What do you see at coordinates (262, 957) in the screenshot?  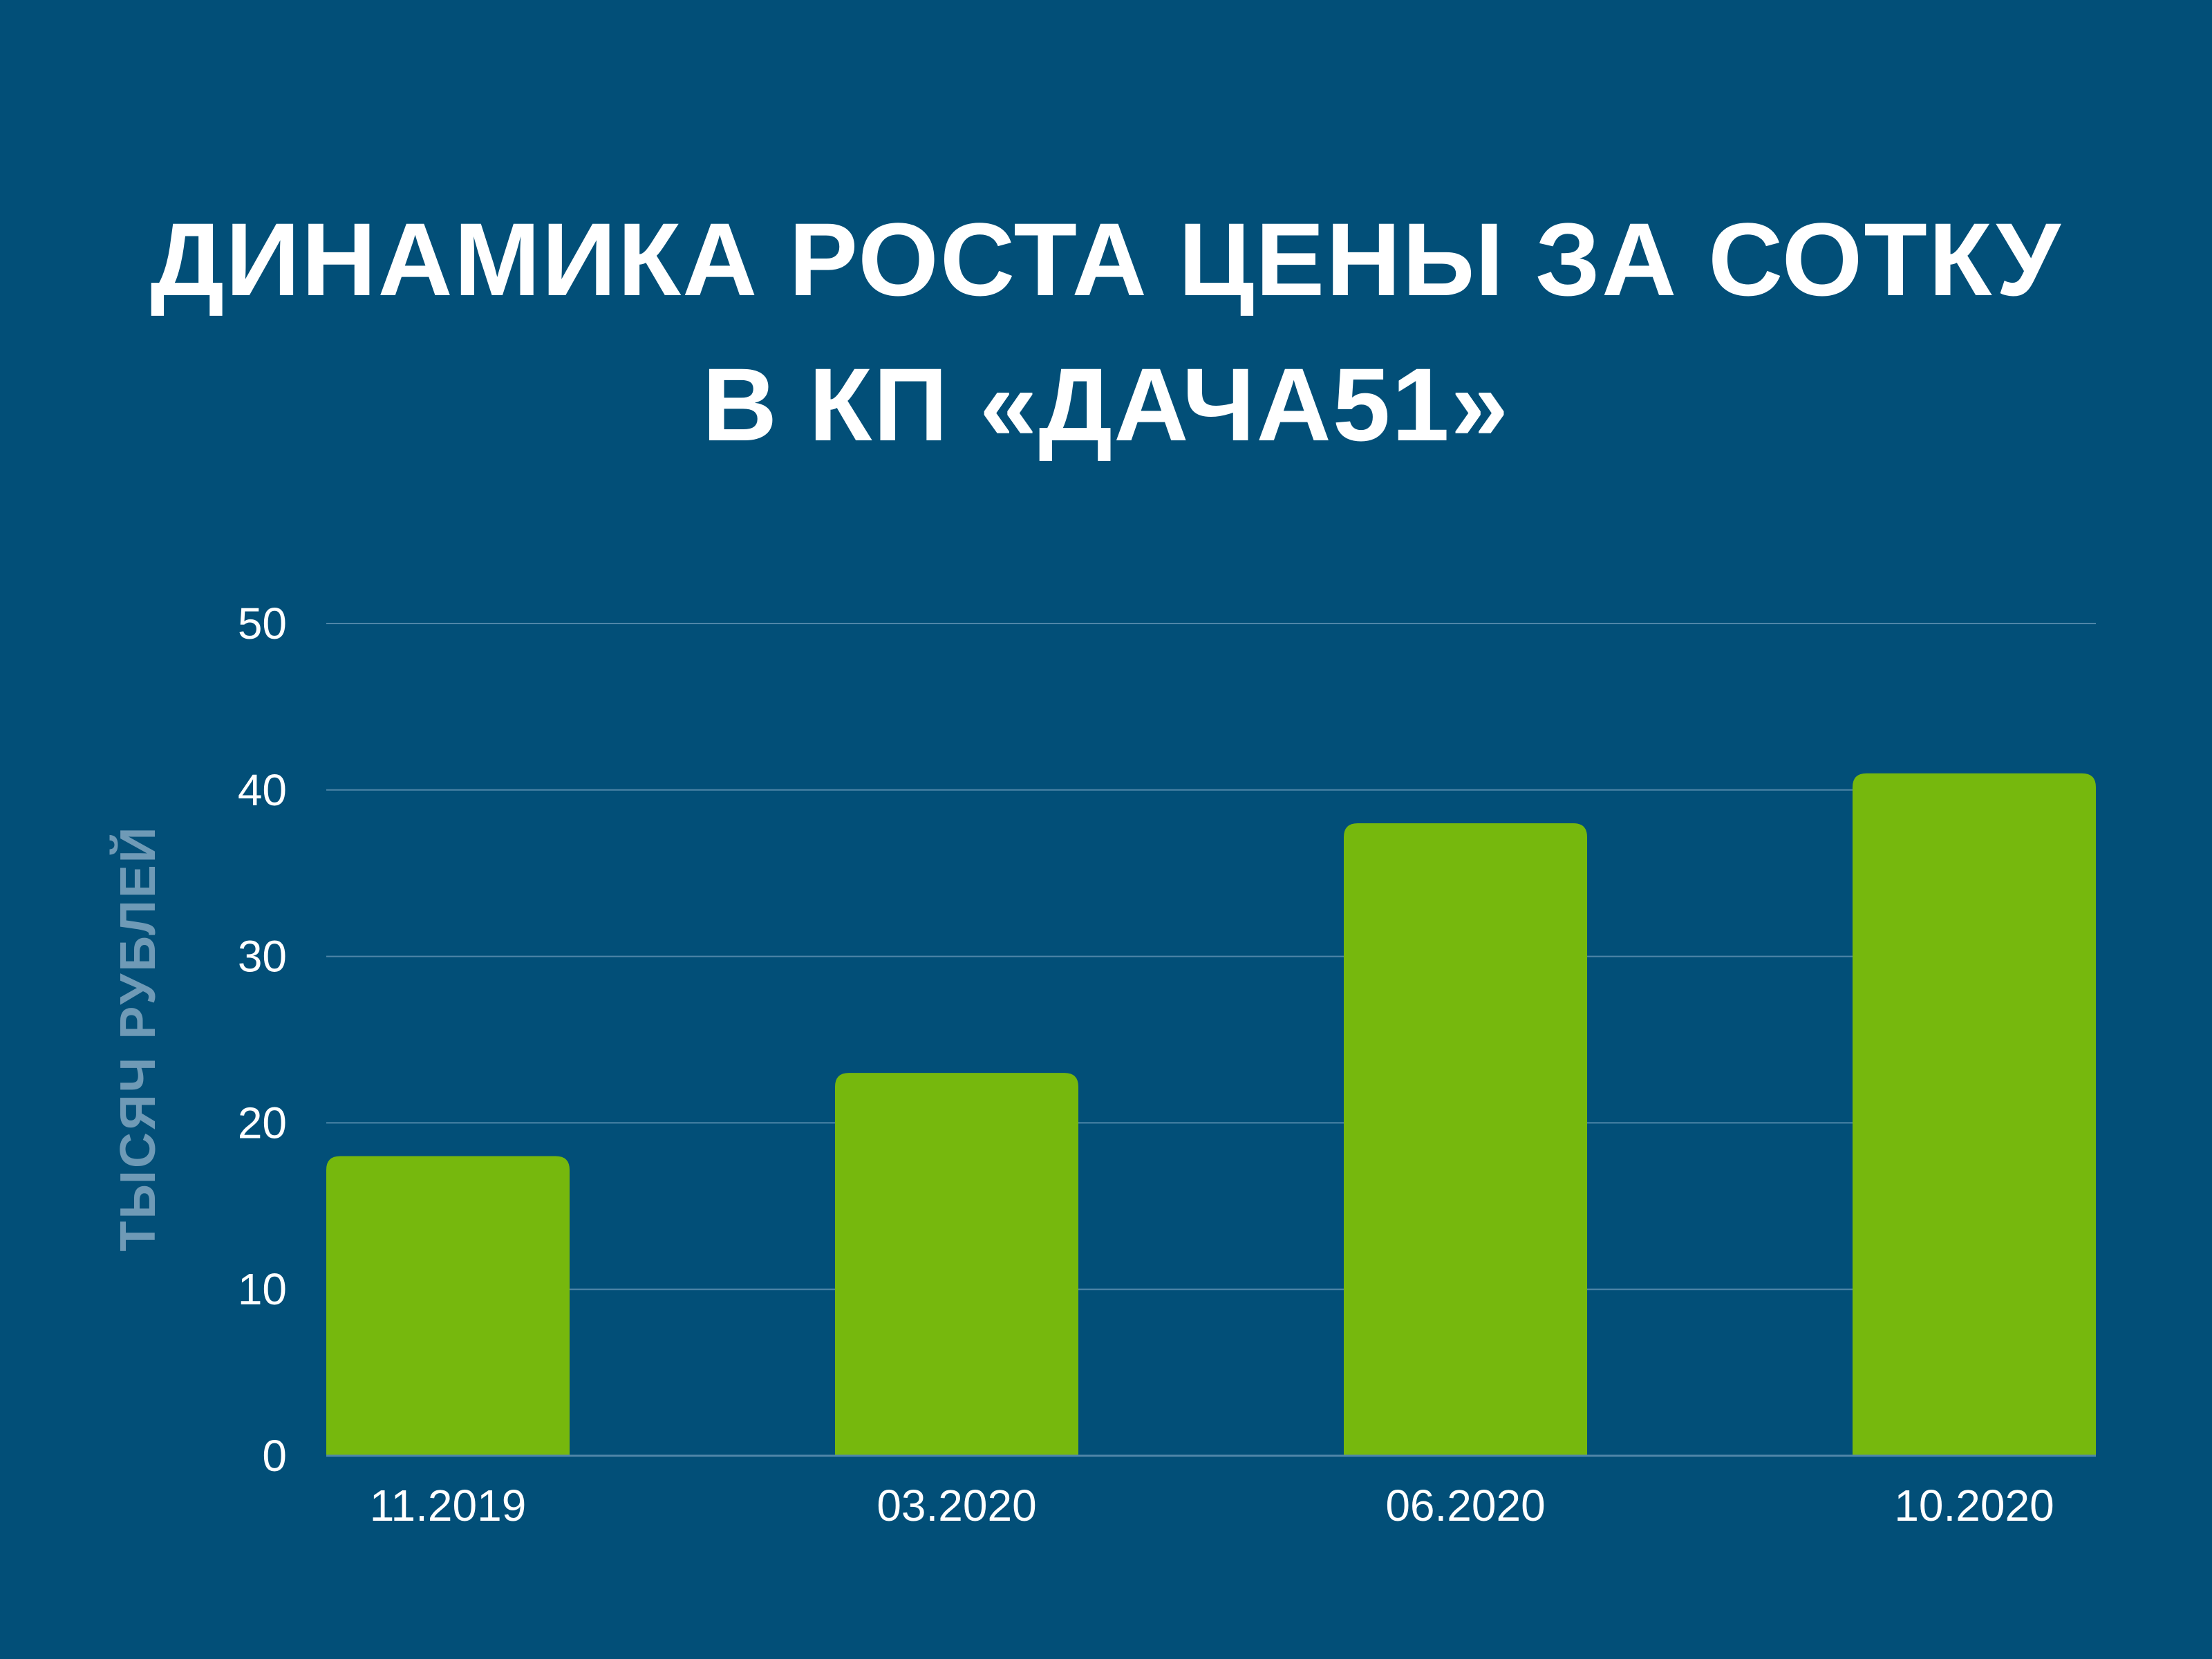 I see `y-tick-label: 30` at bounding box center [262, 957].